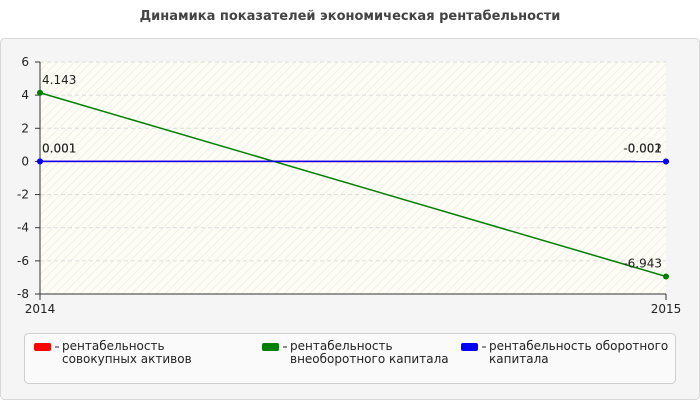  I want to click on y-tick-label: -8, so click(23, 294).